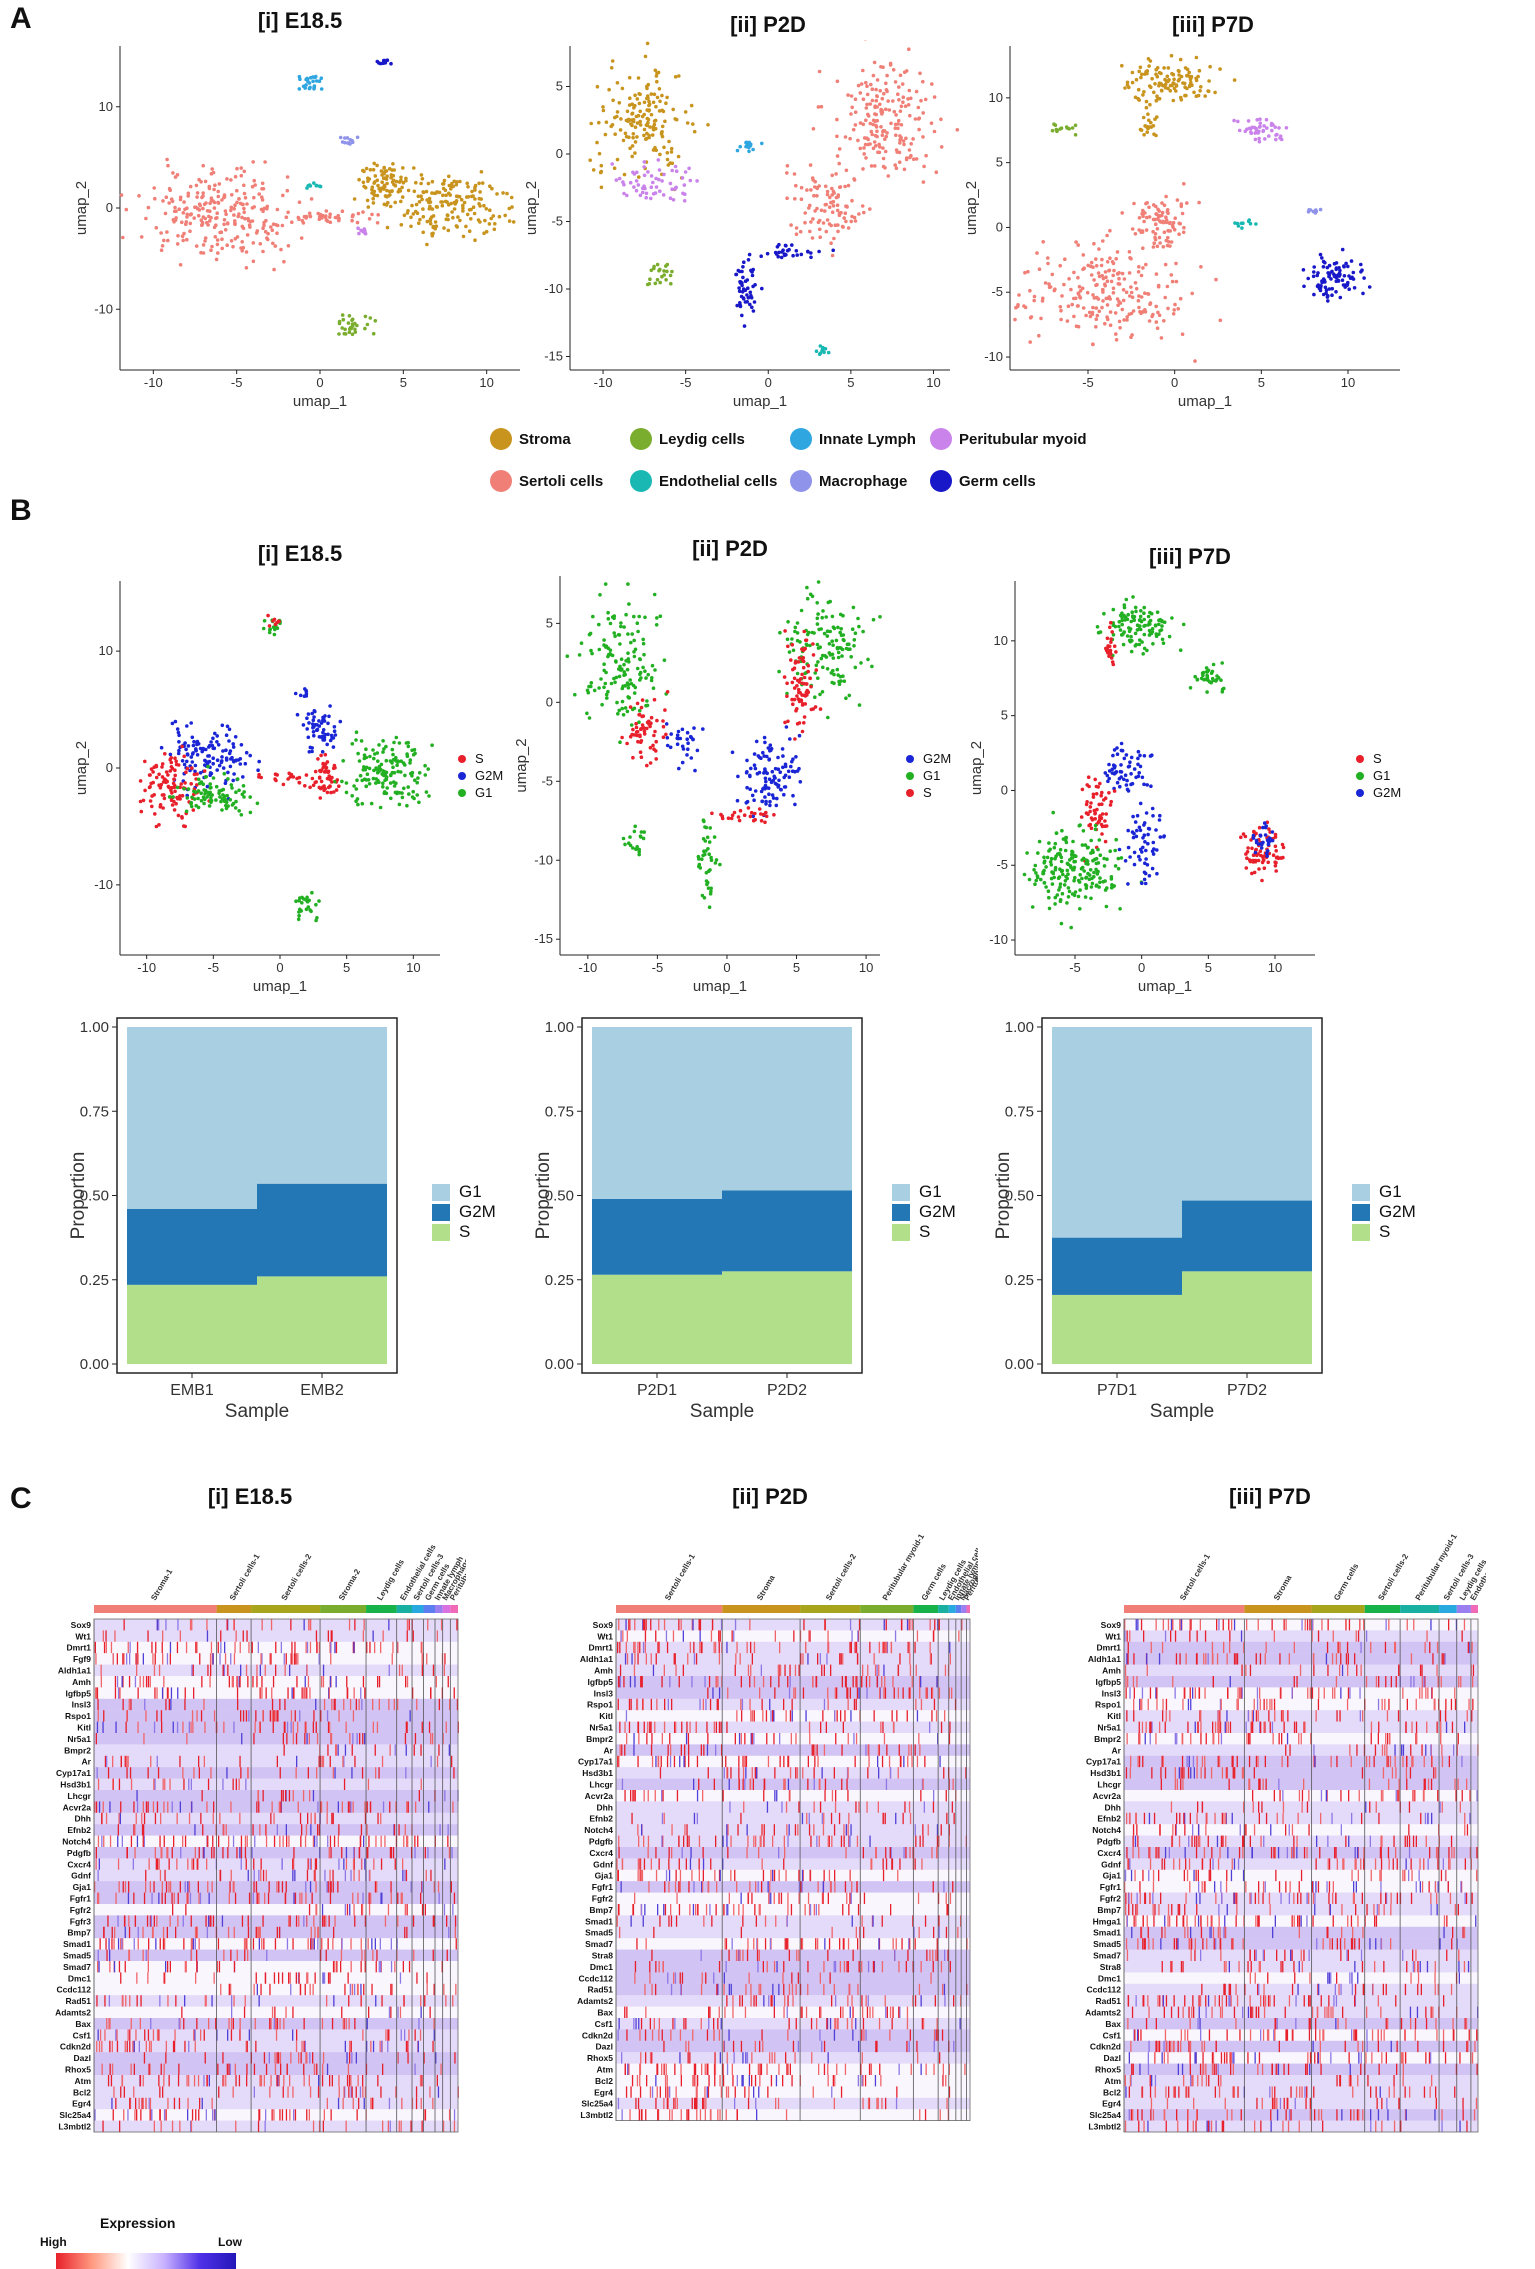  What do you see at coordinates (77, 1750) in the screenshot?
I see `gene-label: Bmpr2` at bounding box center [77, 1750].